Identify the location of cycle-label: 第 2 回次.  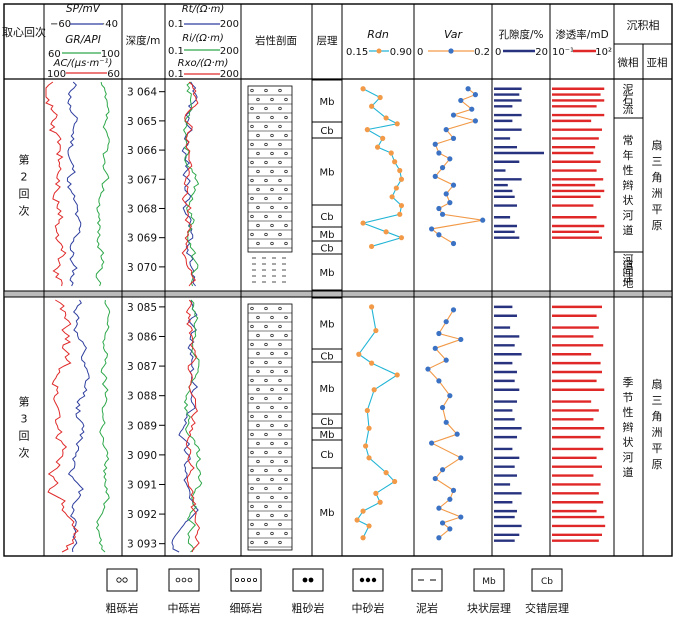
(24, 184).